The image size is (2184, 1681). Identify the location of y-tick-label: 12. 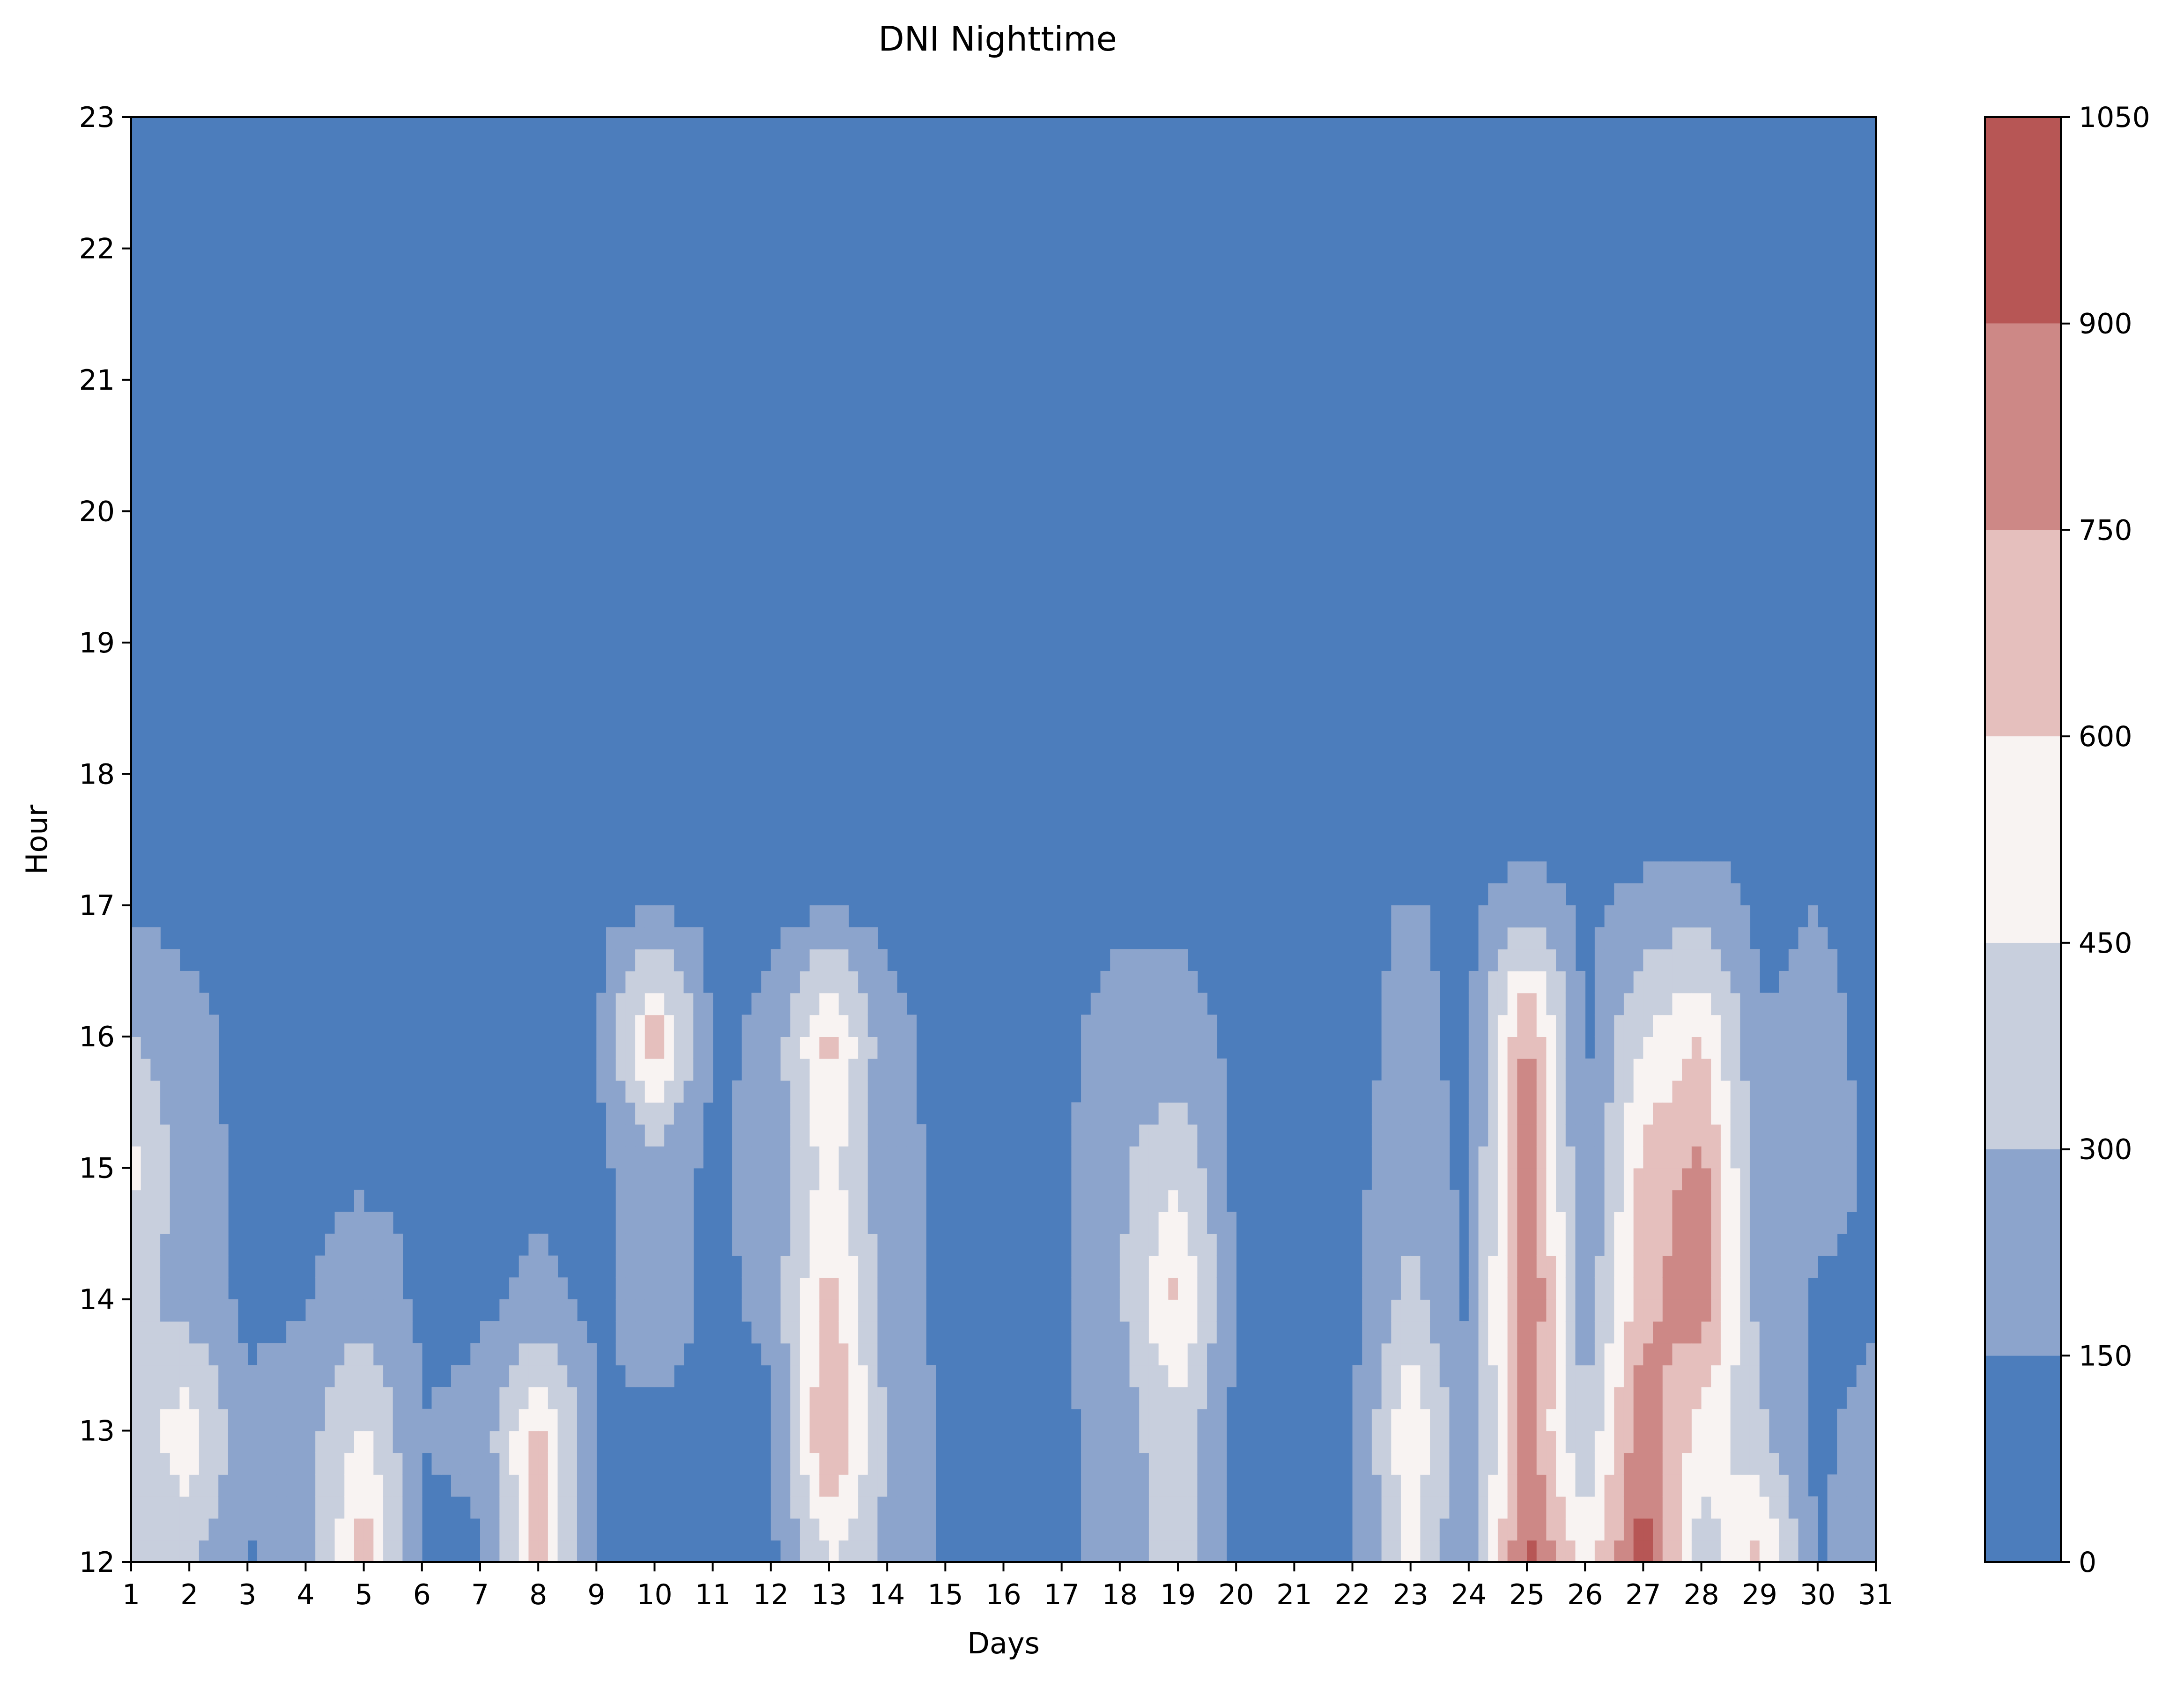
(97, 1562).